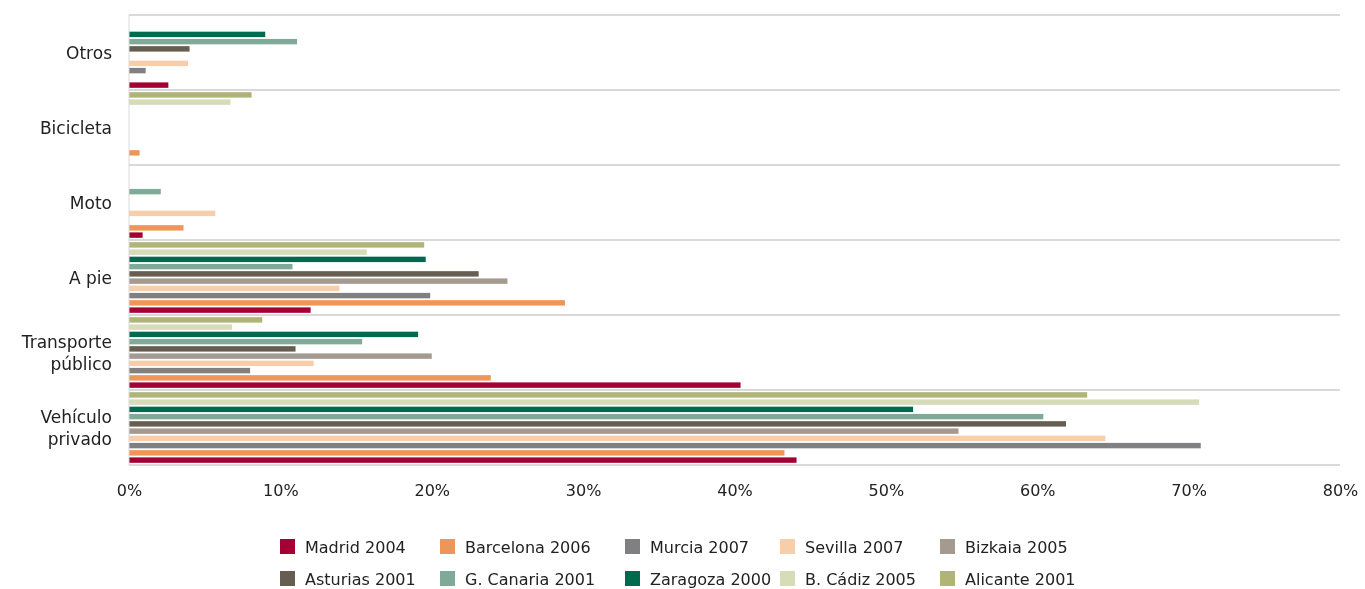  I want to click on x-tick-label: 10%, so click(281, 491).